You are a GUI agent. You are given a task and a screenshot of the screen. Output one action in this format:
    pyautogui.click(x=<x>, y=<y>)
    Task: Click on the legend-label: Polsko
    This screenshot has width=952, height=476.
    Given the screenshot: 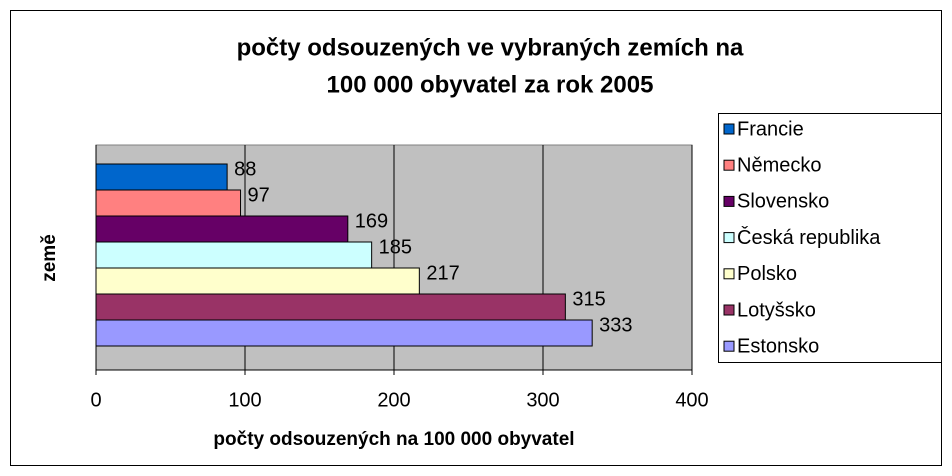 What is the action you would take?
    pyautogui.click(x=767, y=274)
    